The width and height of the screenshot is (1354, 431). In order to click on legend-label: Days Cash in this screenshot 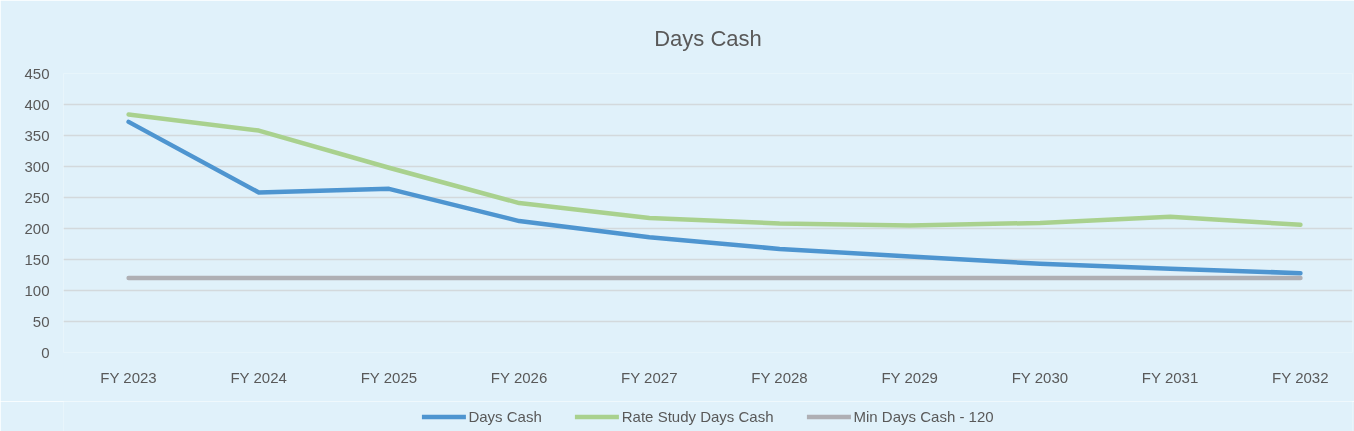, I will do `click(505, 416)`.